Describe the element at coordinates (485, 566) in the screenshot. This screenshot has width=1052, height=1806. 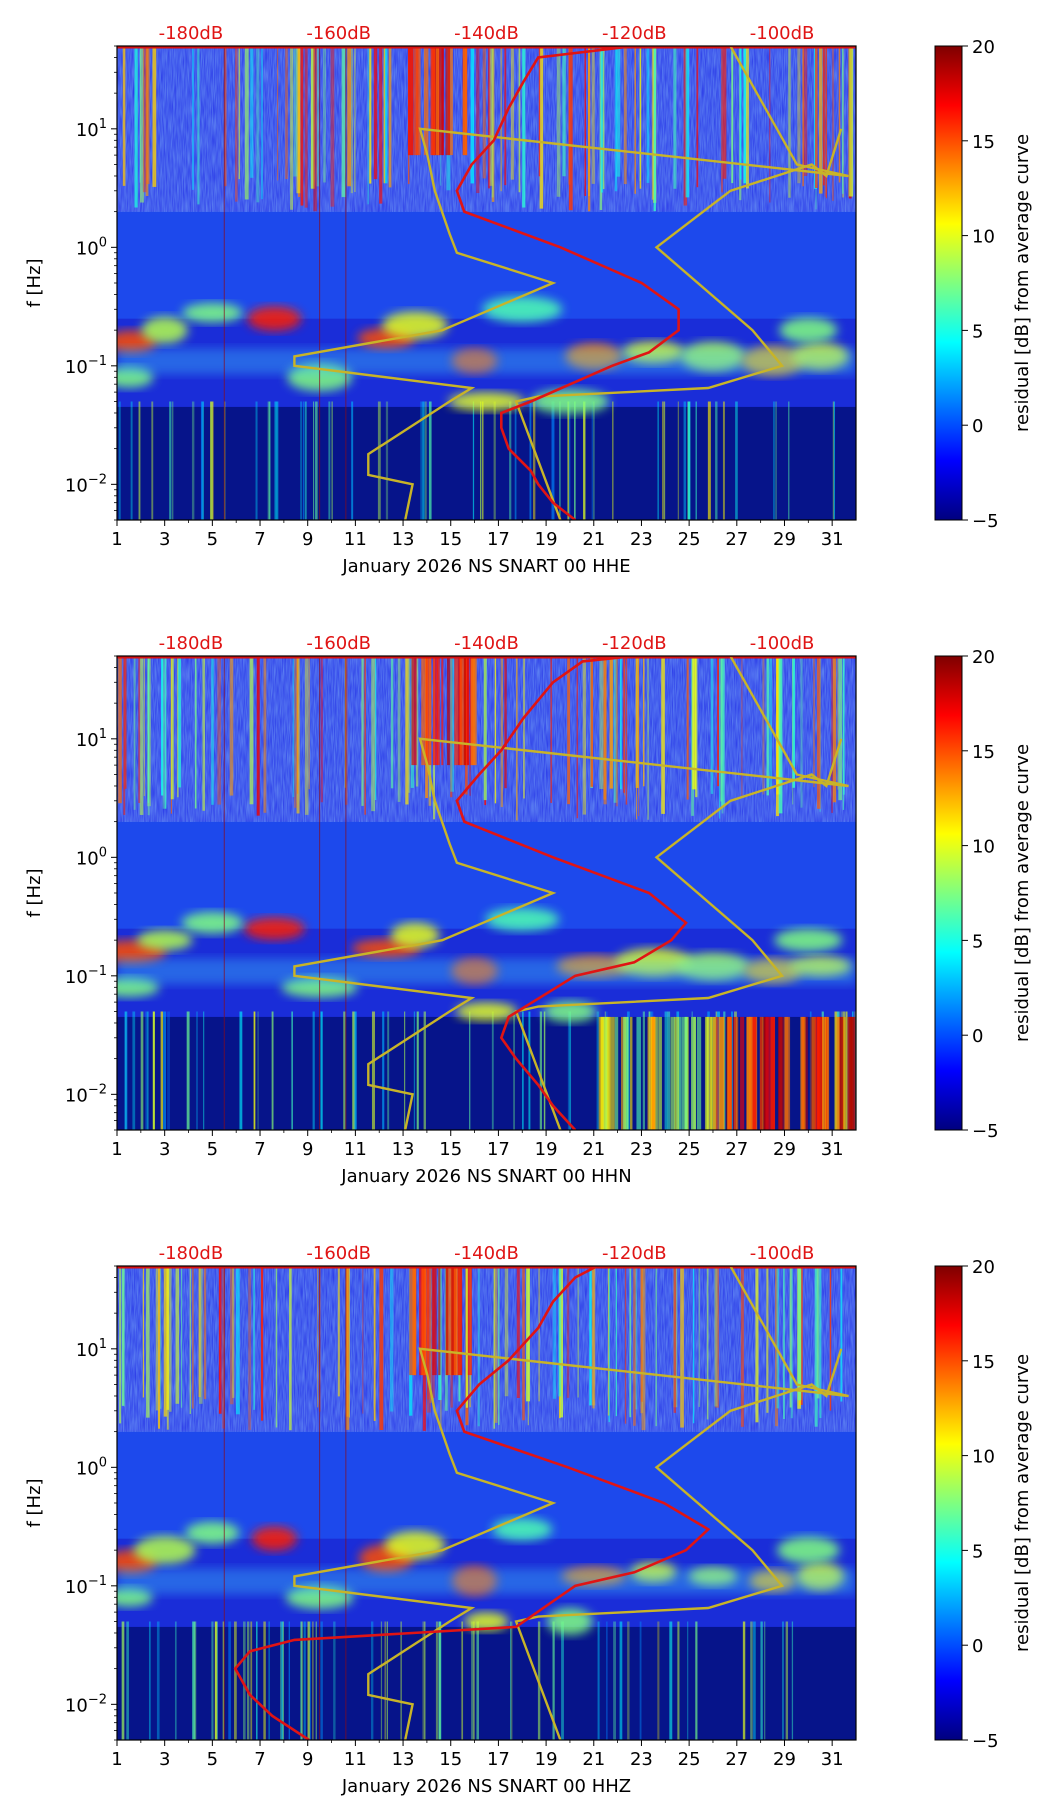
I see `x-axis-label: January 2026 NS SNART 00 HHE` at that location.